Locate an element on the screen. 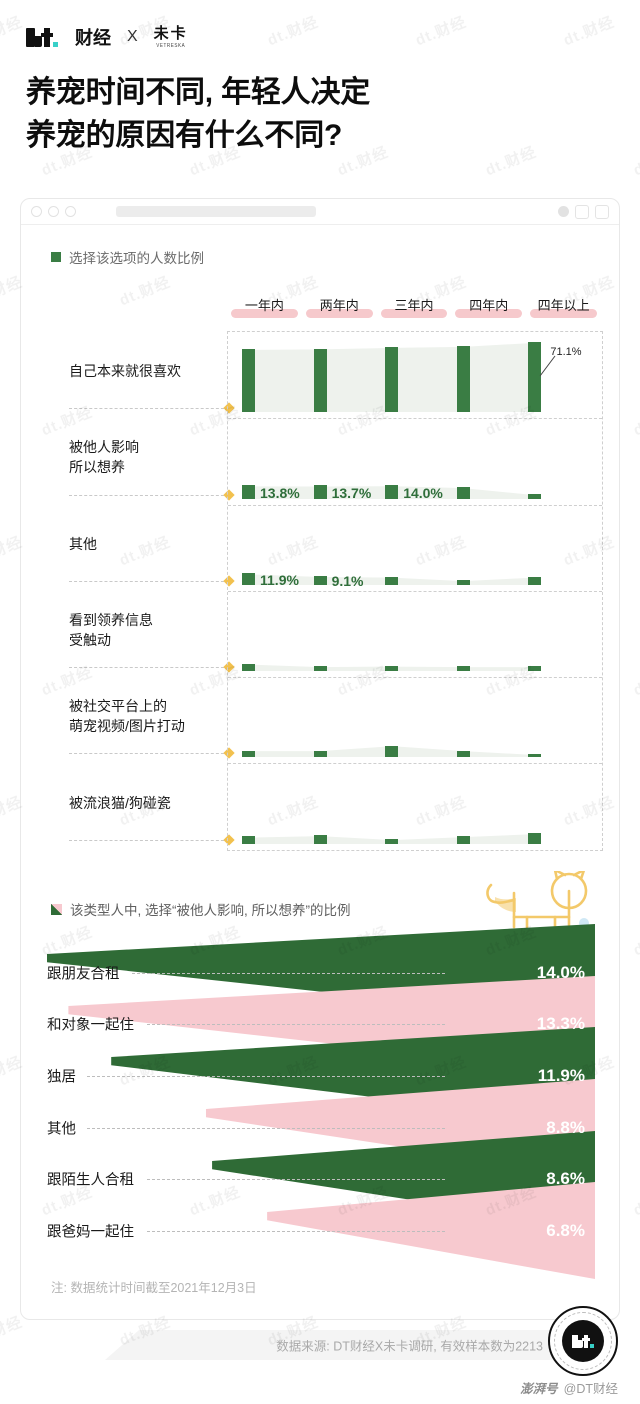 The height and width of the screenshot is (1404, 640). legend-bottom: 该类型人中, 选择“被他人影响, 所以想养”的比例 is located at coordinates (201, 909).